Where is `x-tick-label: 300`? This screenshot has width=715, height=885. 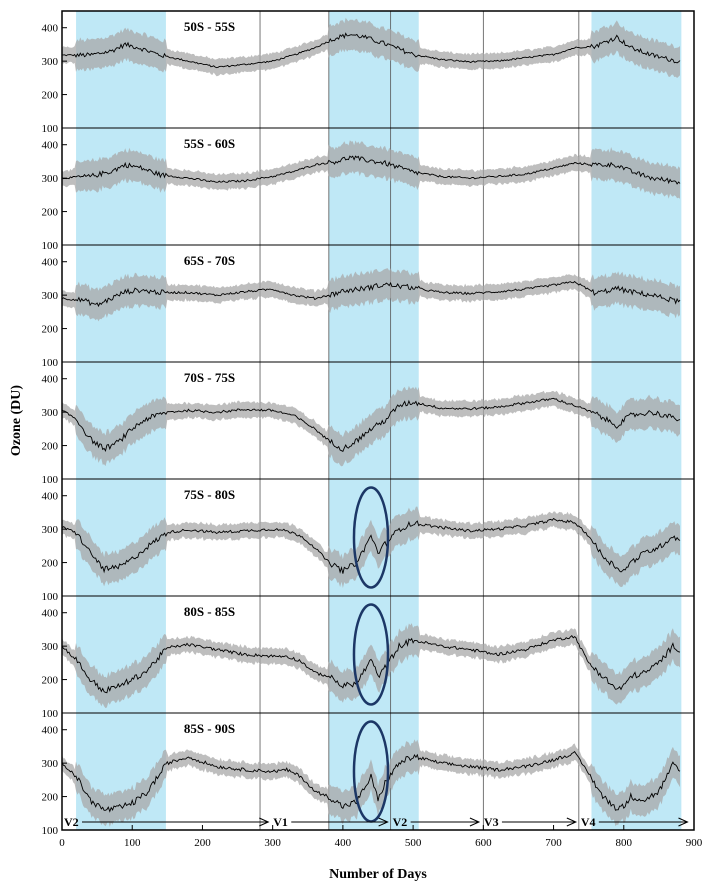 x-tick-label: 300 is located at coordinates (272, 843).